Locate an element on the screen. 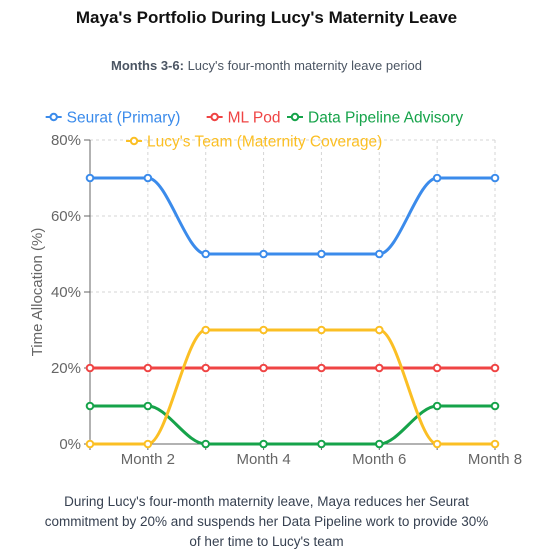  series-line-data-pipeline is located at coordinates (292, 425).